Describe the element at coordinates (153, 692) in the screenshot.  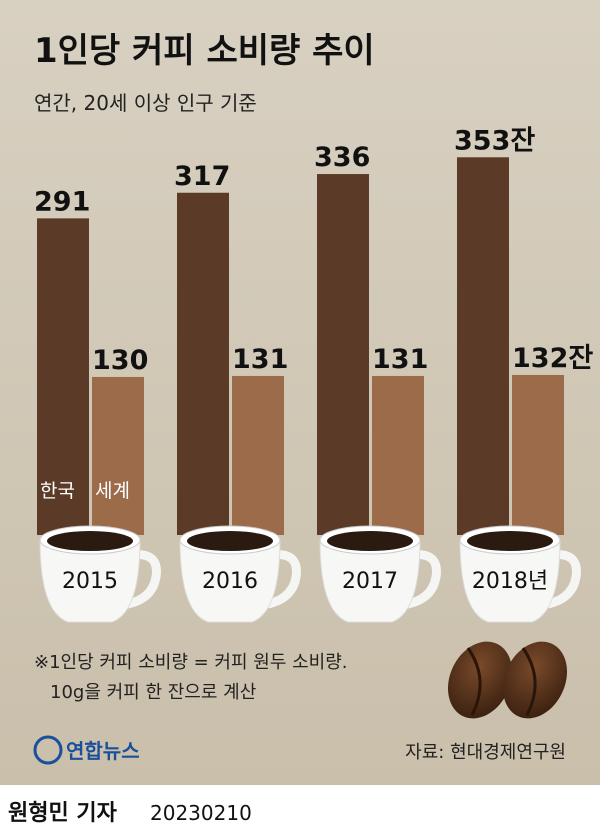
I see `note: 10g을 커피 한 잔으로 계산` at that location.